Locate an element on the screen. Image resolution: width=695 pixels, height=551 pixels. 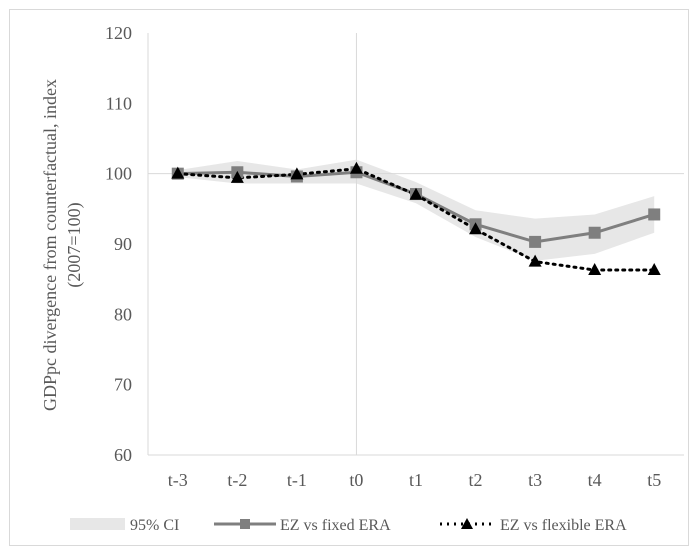
x-tick-labels: t-3 t-2 t-1 t0 t1 t2 t3 t4 t5 is located at coordinates (414, 480).